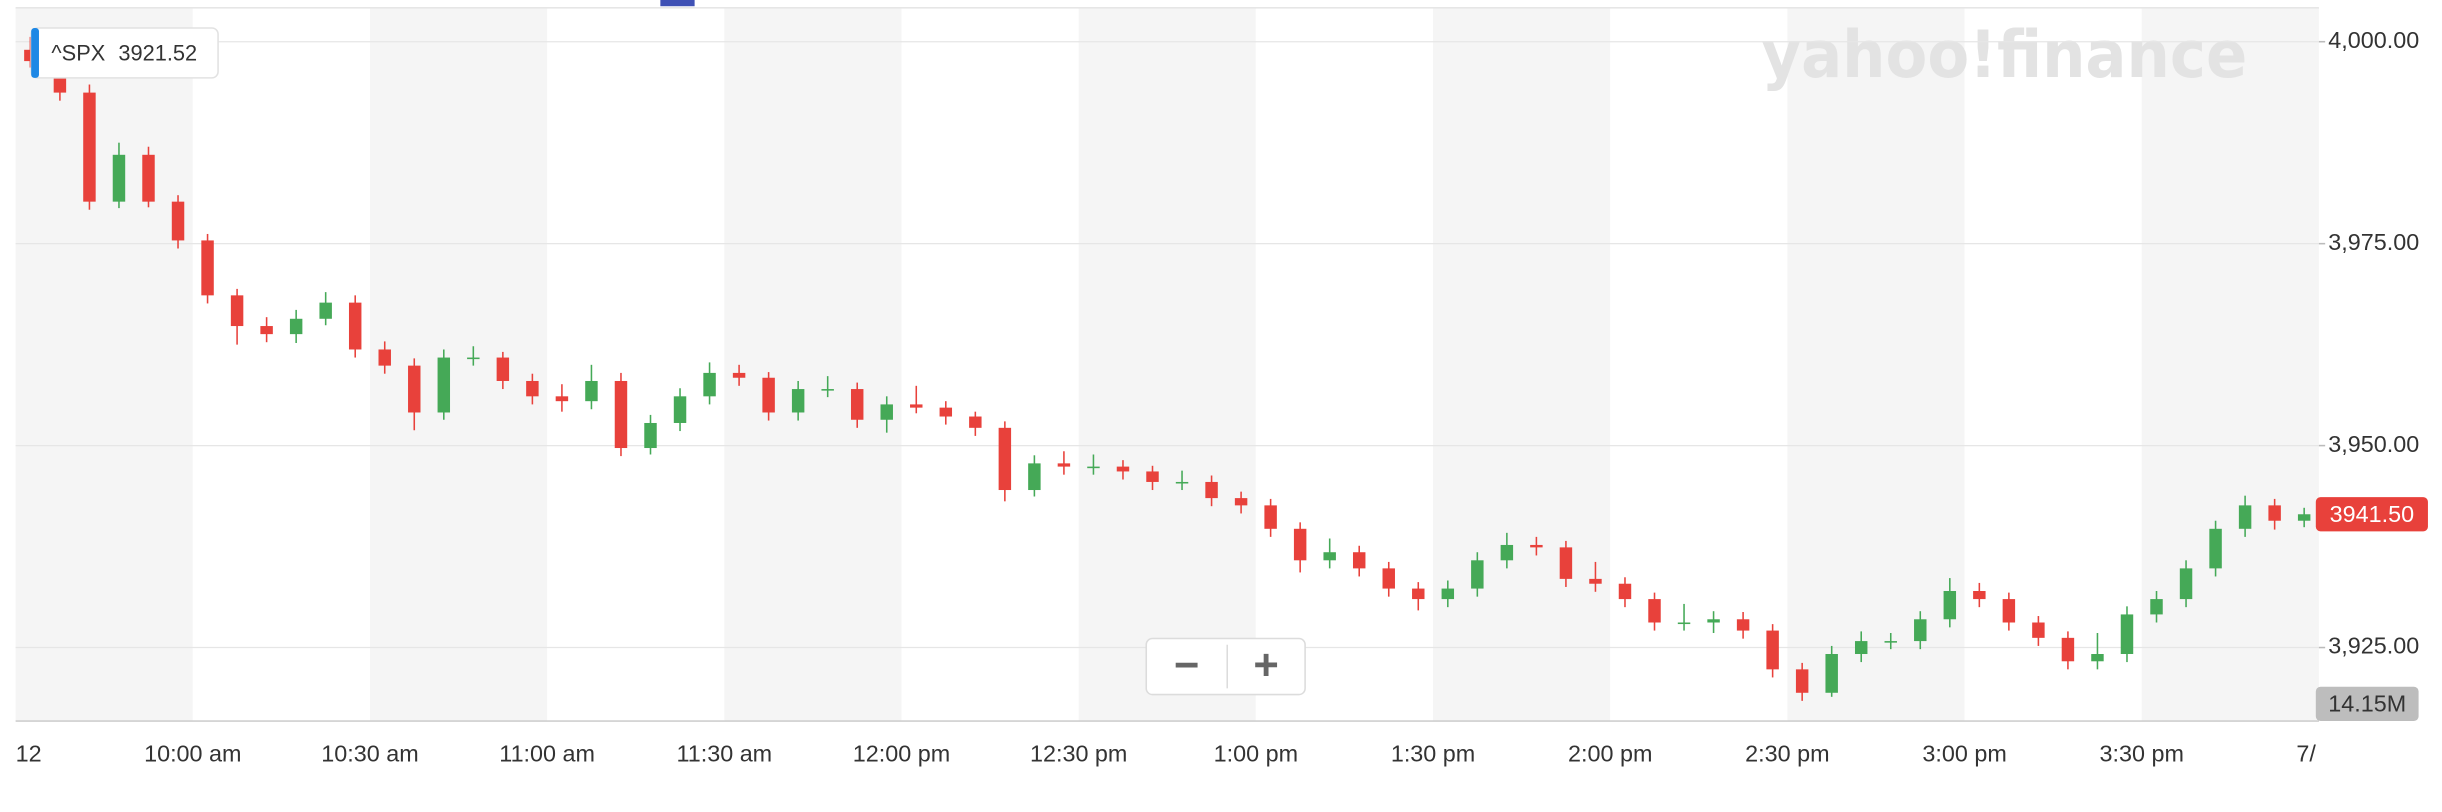  I want to click on legend-swatch, so click(35, 53).